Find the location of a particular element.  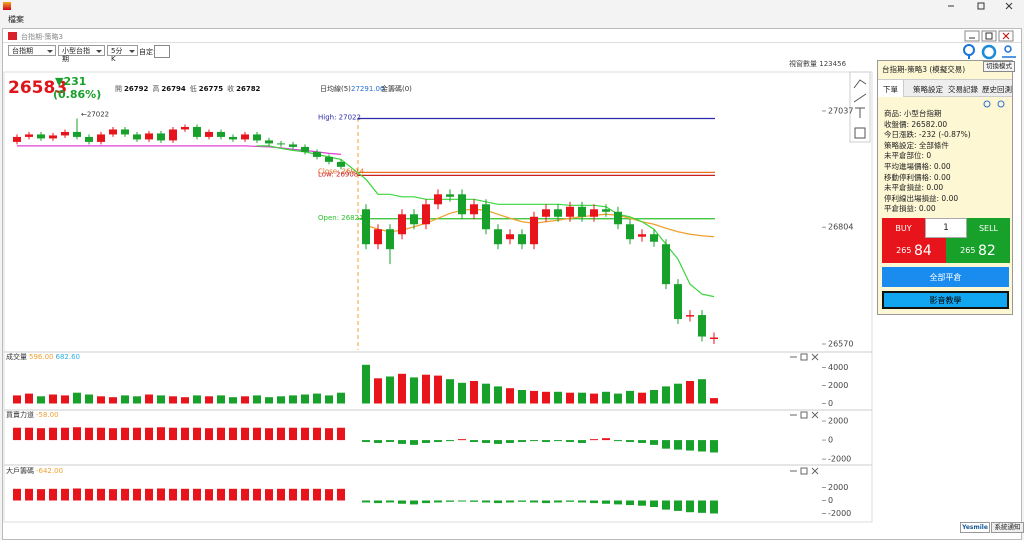

contract-select: 小型台指期 is located at coordinates (81, 54).